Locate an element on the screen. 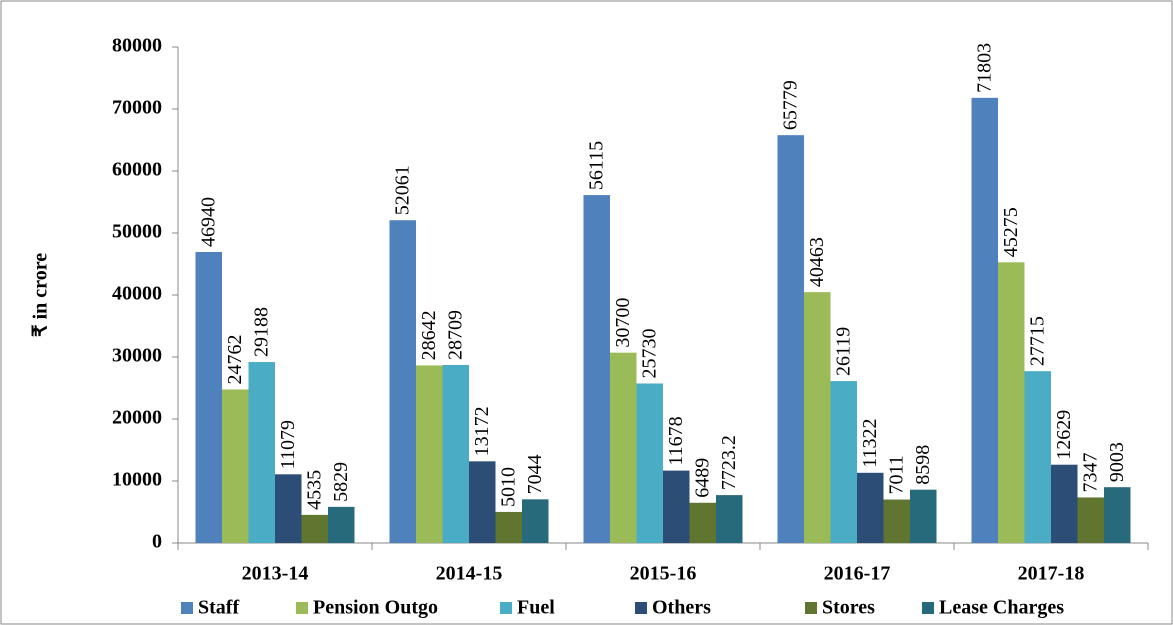 The width and height of the screenshot is (1173, 625). value-label: 7011 is located at coordinates (896, 474).